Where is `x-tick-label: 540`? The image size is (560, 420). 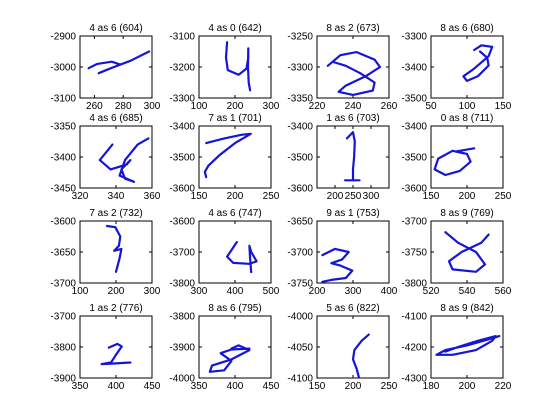 x-tick-label: 540 is located at coordinates (467, 291).